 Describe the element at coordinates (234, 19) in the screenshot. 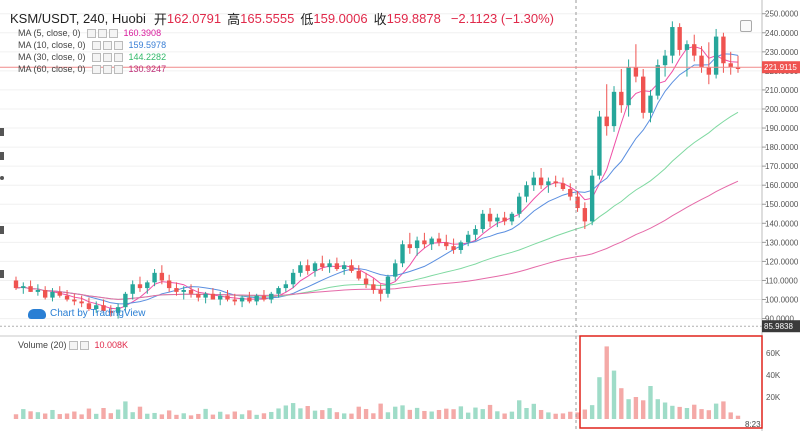

I see `high-label: 高` at that location.